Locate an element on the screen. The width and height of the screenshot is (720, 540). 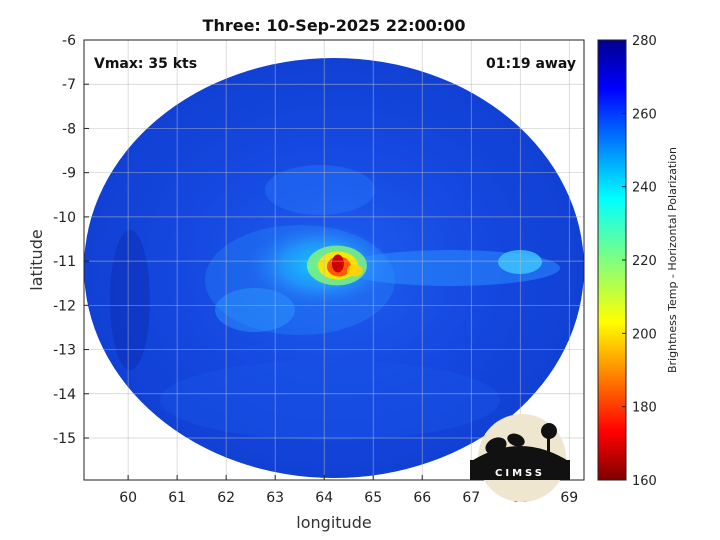
vmax-label: Vmax: 35 kts is located at coordinates (145, 64).